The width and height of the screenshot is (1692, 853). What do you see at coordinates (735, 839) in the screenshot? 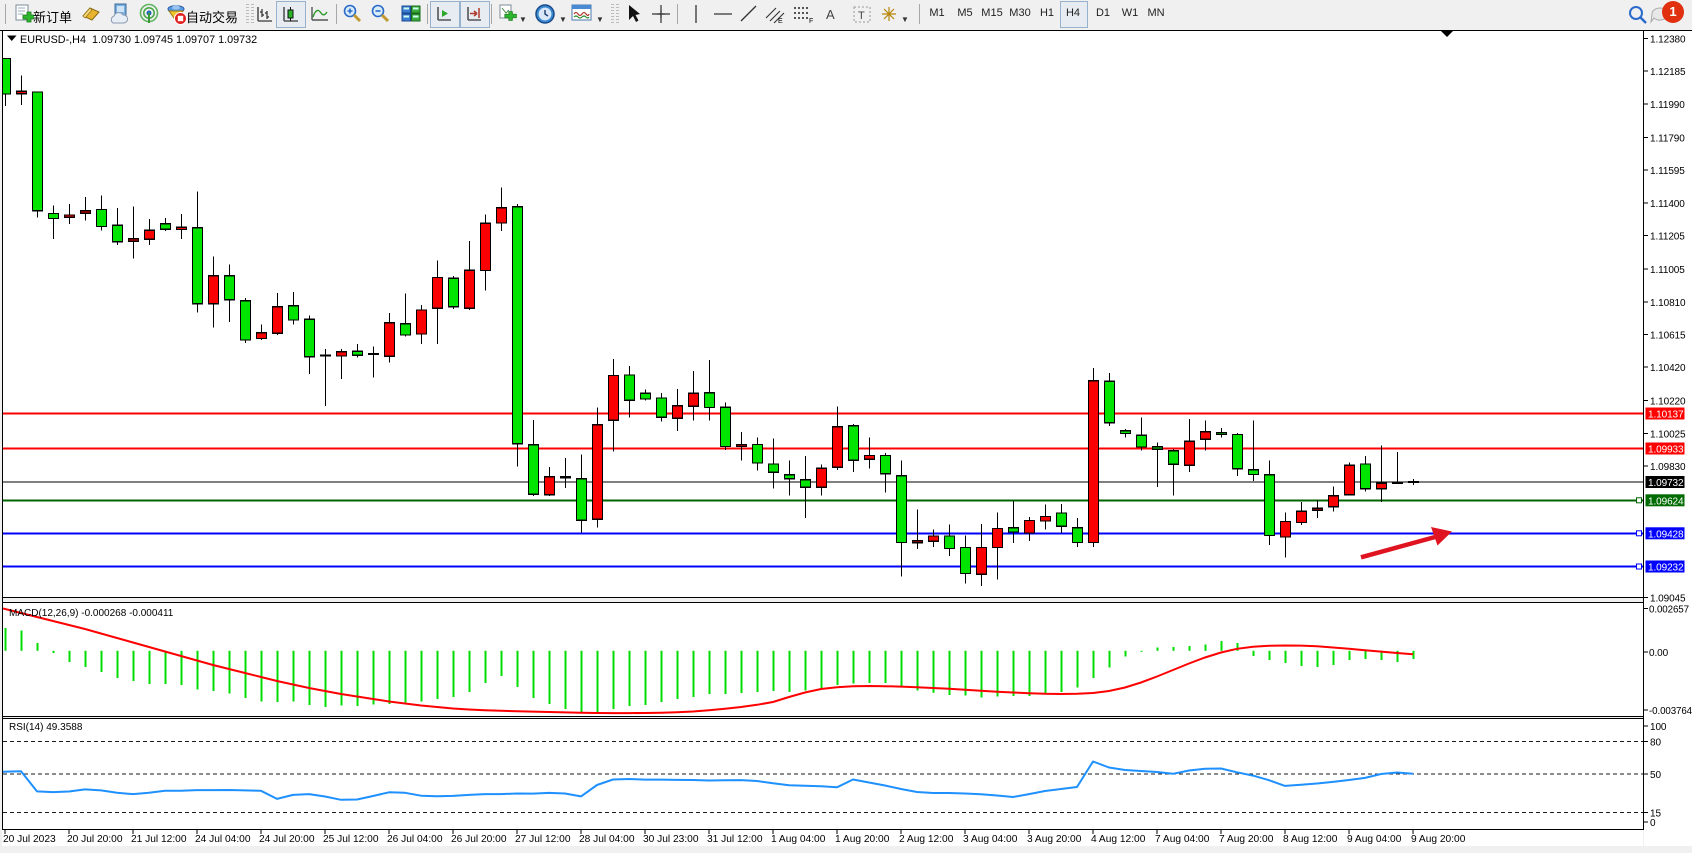
I see `svg-text: 31 Jul 12:00` at bounding box center [735, 839].